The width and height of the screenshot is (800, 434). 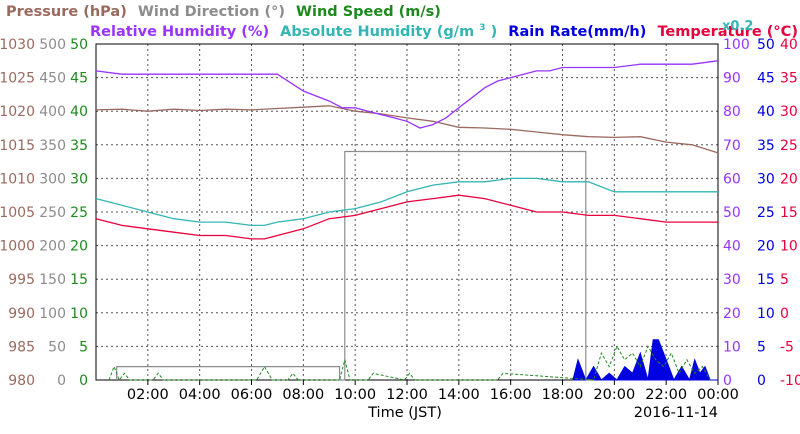 I want to click on x-axis-label: Time (JST), so click(x=404, y=413).